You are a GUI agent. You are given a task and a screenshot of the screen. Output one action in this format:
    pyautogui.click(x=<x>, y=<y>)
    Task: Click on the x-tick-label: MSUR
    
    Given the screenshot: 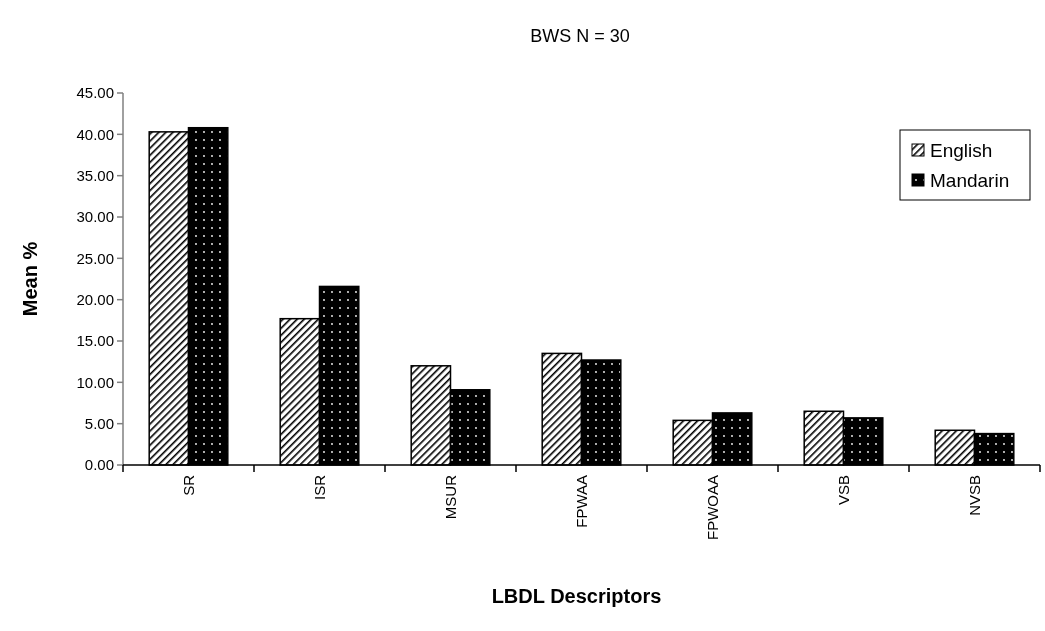 What is the action you would take?
    pyautogui.click(x=450, y=497)
    